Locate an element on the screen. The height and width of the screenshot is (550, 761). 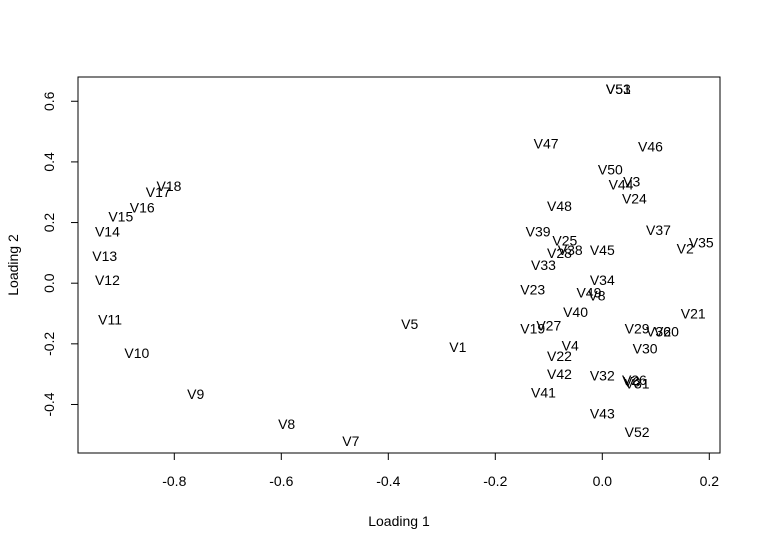
point-label: V25 is located at coordinates (564, 241).